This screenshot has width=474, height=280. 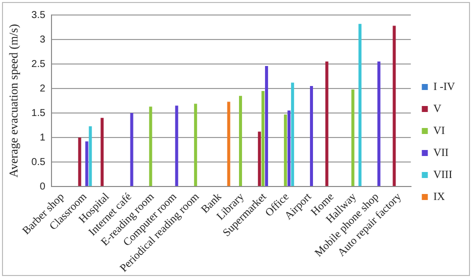 What do you see at coordinates (38, 64) in the screenshot?
I see `y-tick-label: 2.5` at bounding box center [38, 64].